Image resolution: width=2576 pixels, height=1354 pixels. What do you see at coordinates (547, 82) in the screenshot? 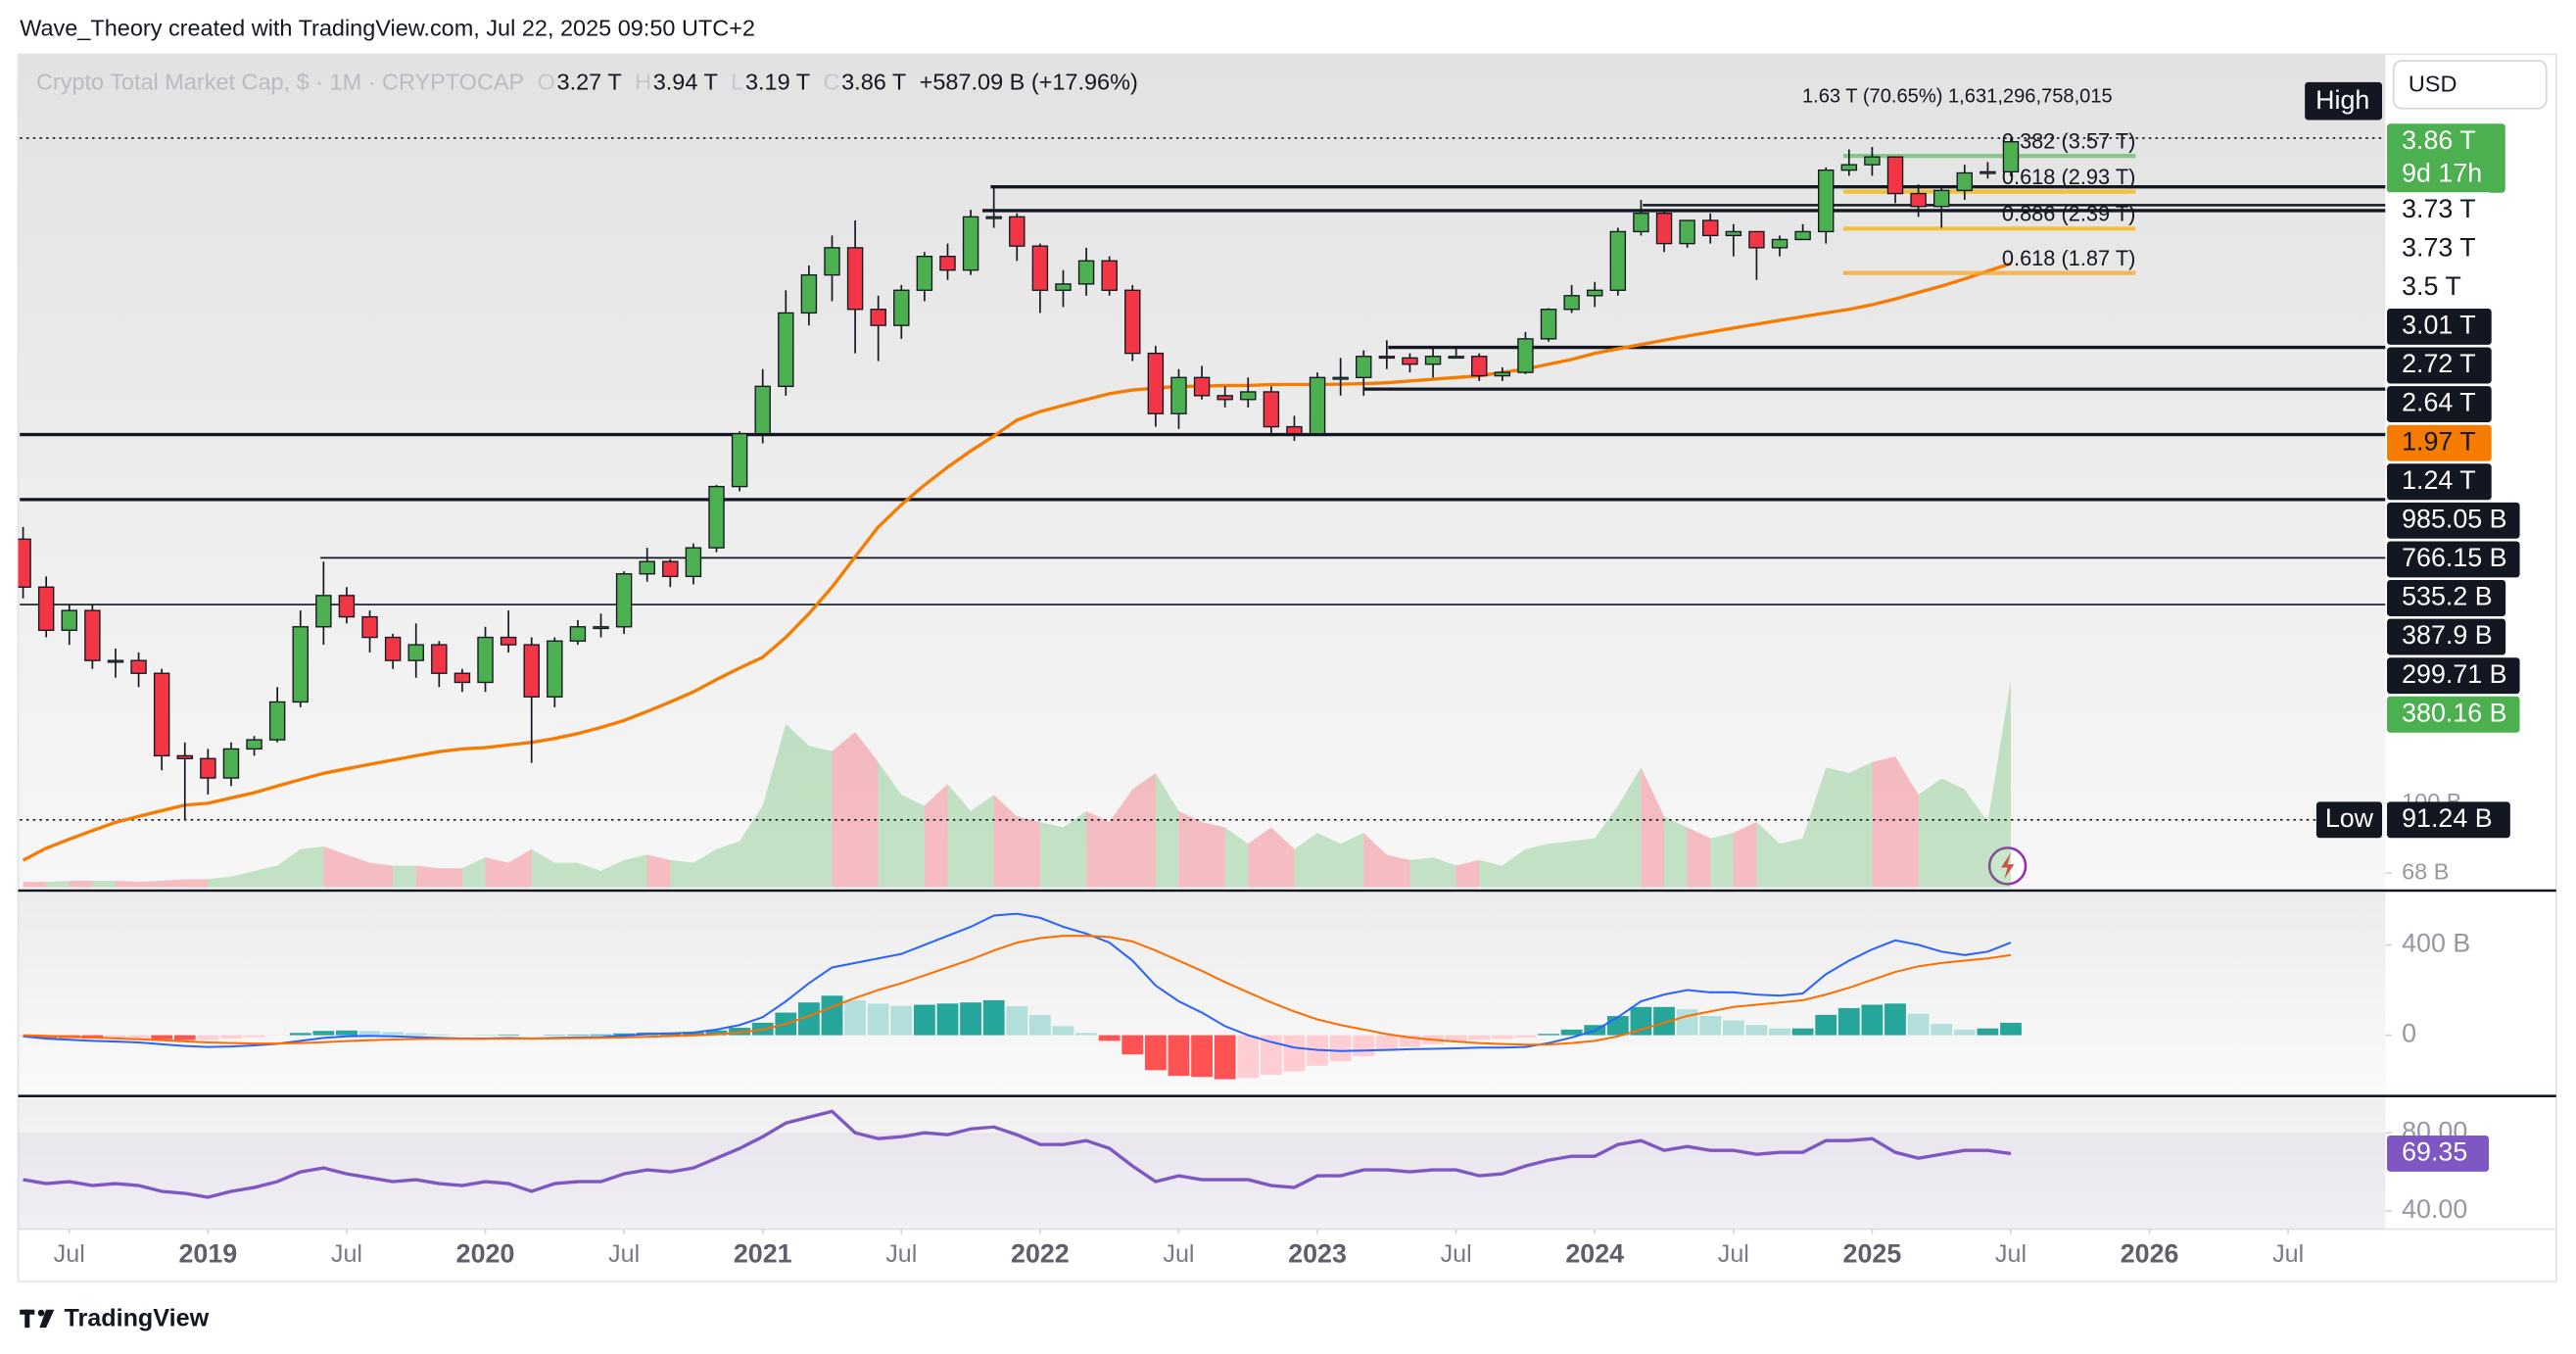
I see `key: O` at bounding box center [547, 82].